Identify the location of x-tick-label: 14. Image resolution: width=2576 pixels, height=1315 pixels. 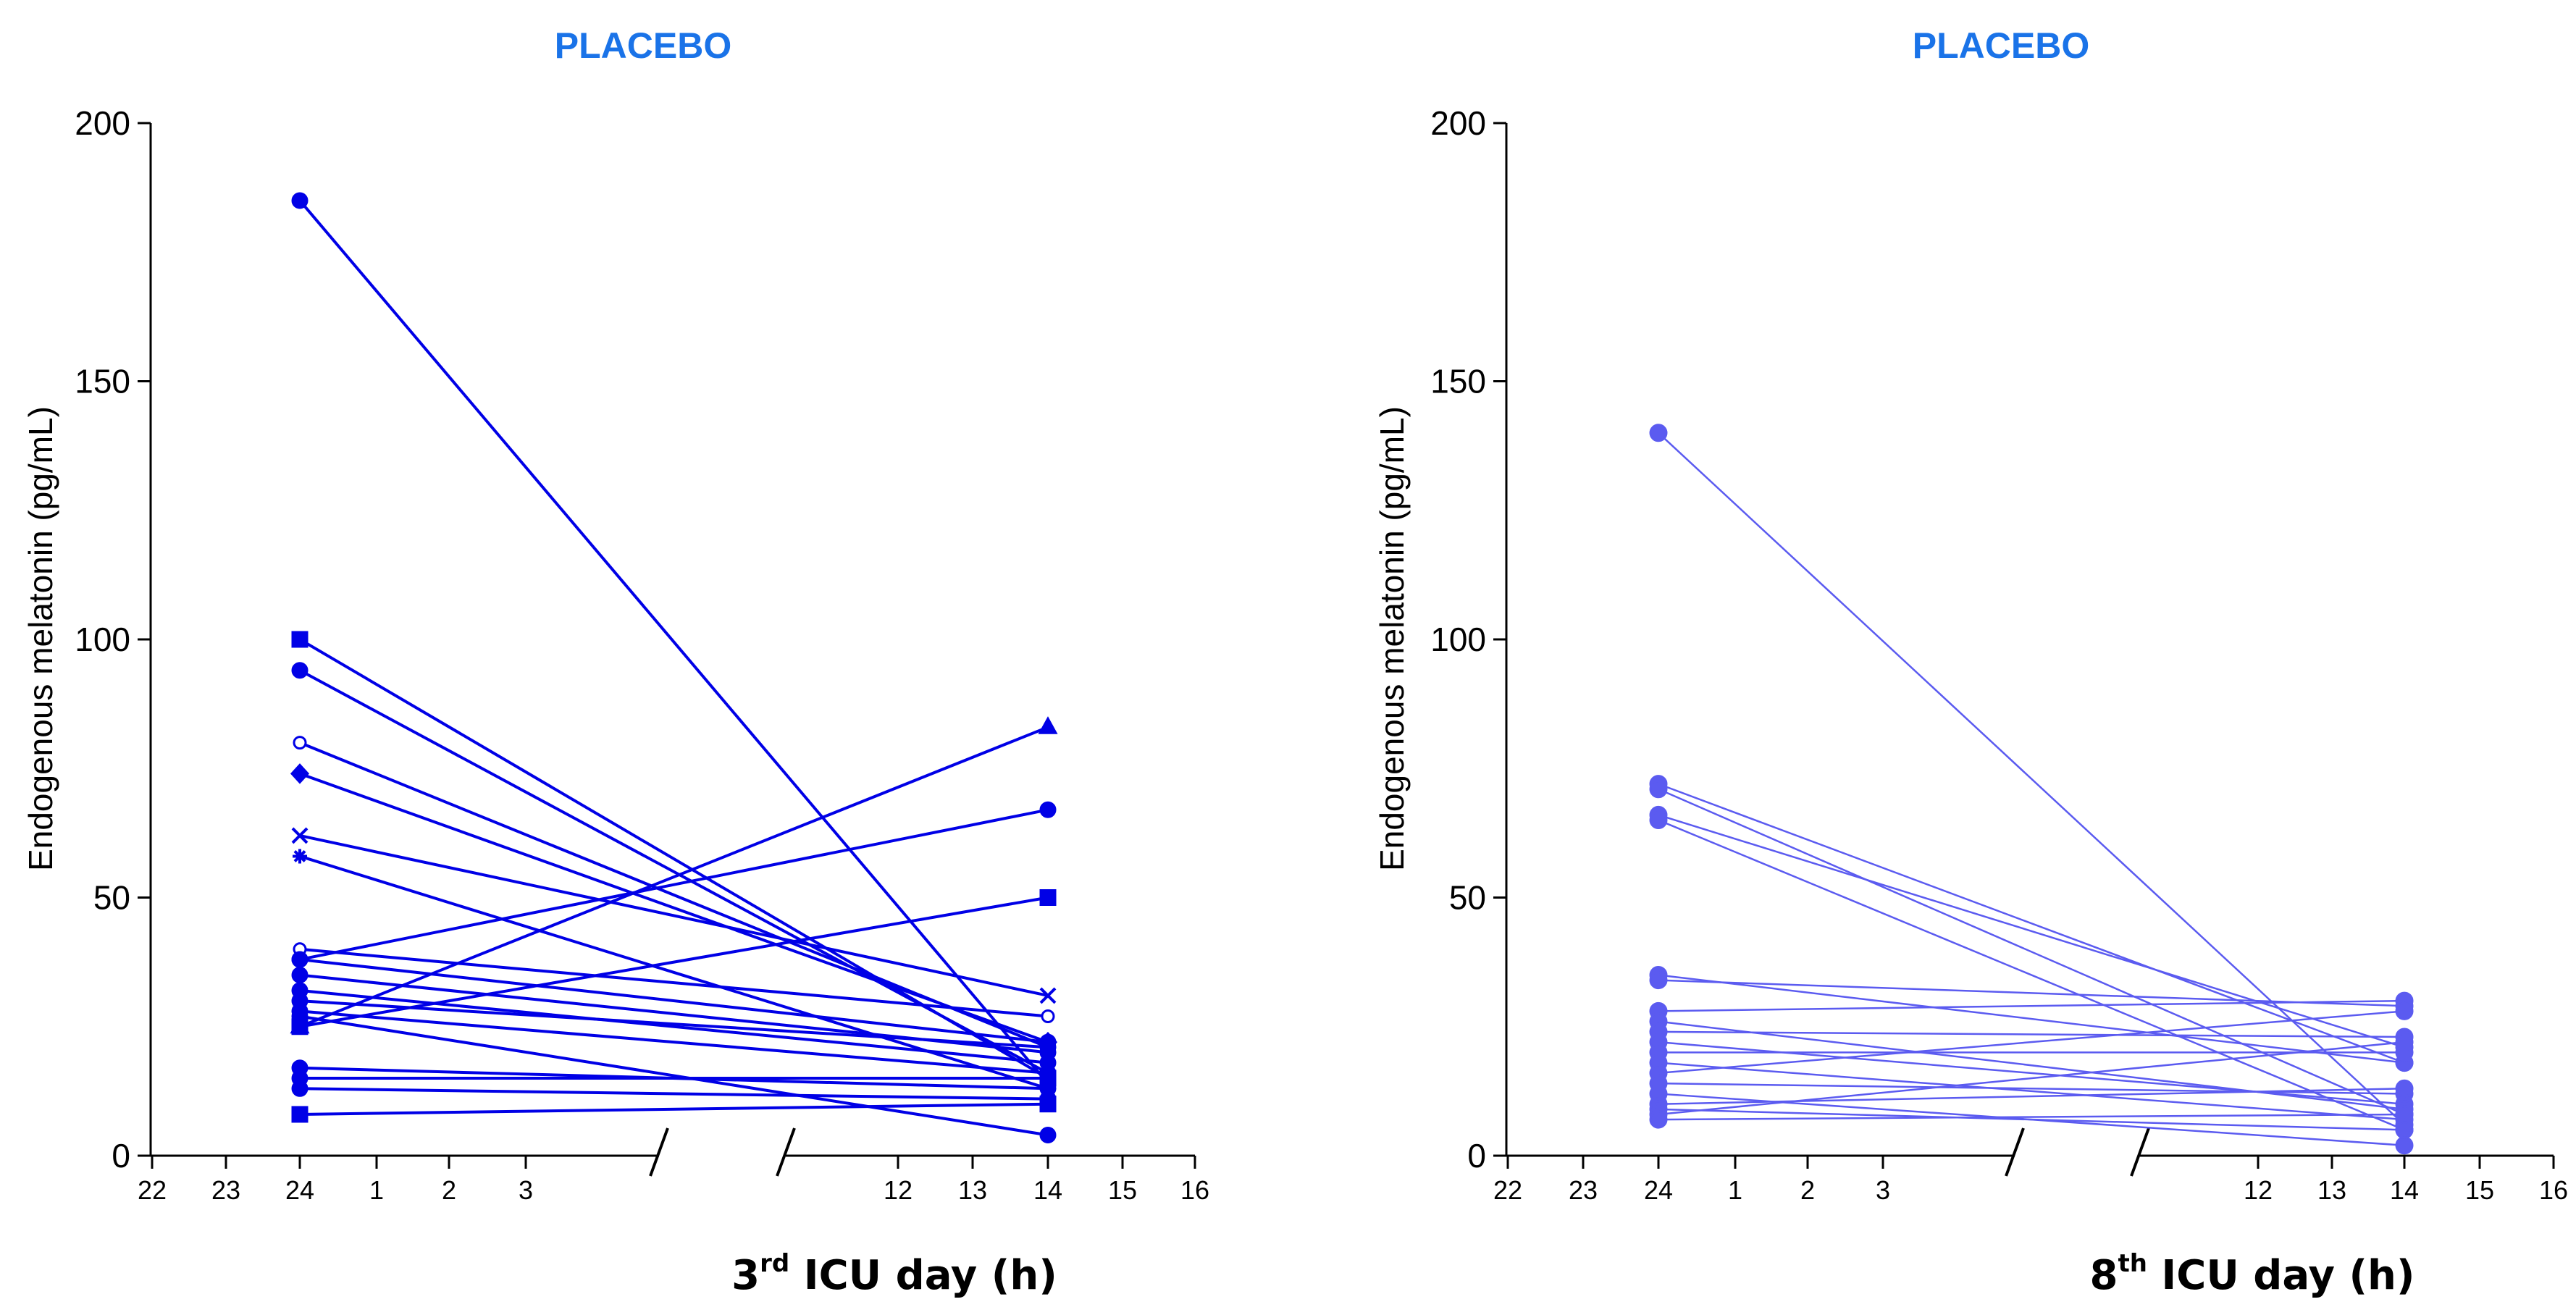
(1047, 1190).